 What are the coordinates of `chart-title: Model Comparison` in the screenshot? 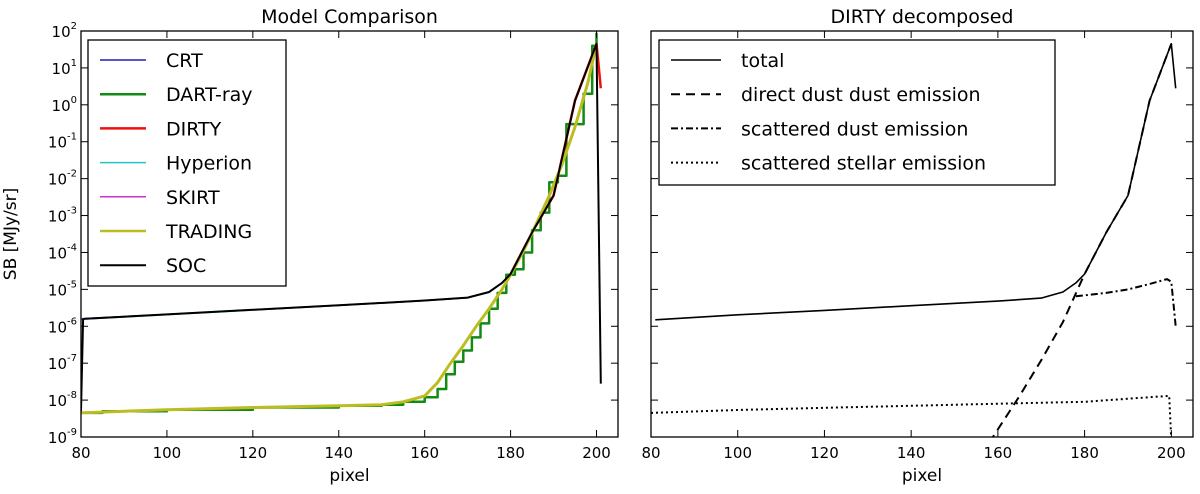 It's located at (349, 17).